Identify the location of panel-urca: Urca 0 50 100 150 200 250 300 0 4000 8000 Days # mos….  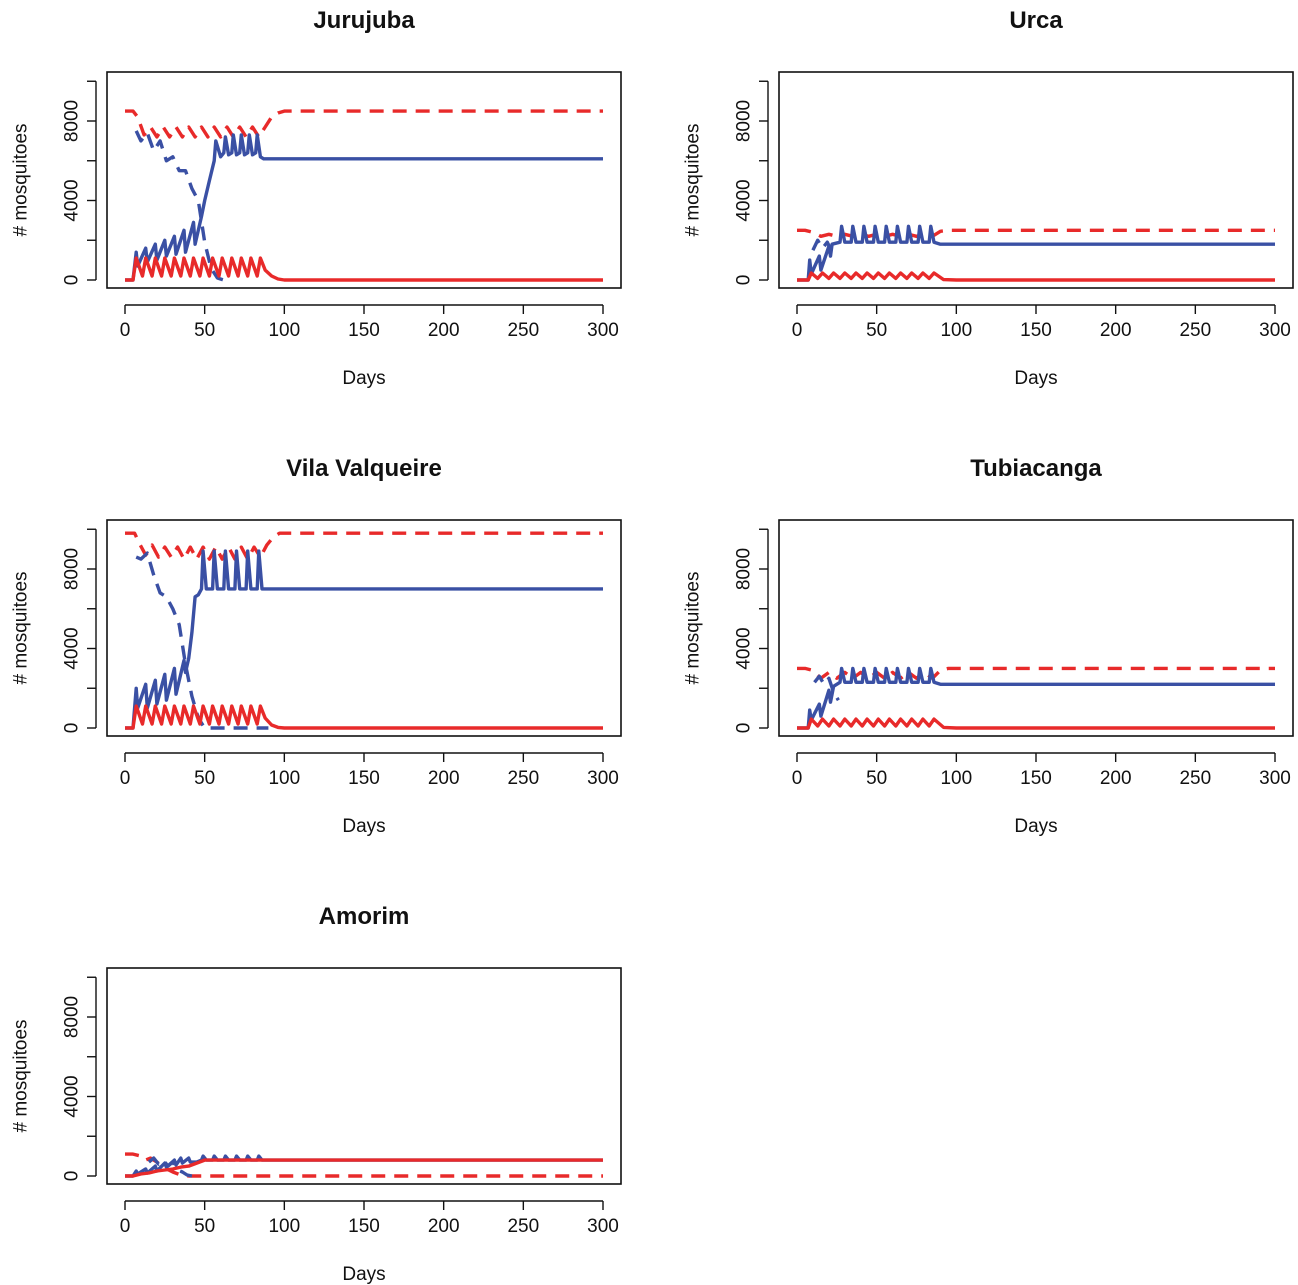
(988, 198).